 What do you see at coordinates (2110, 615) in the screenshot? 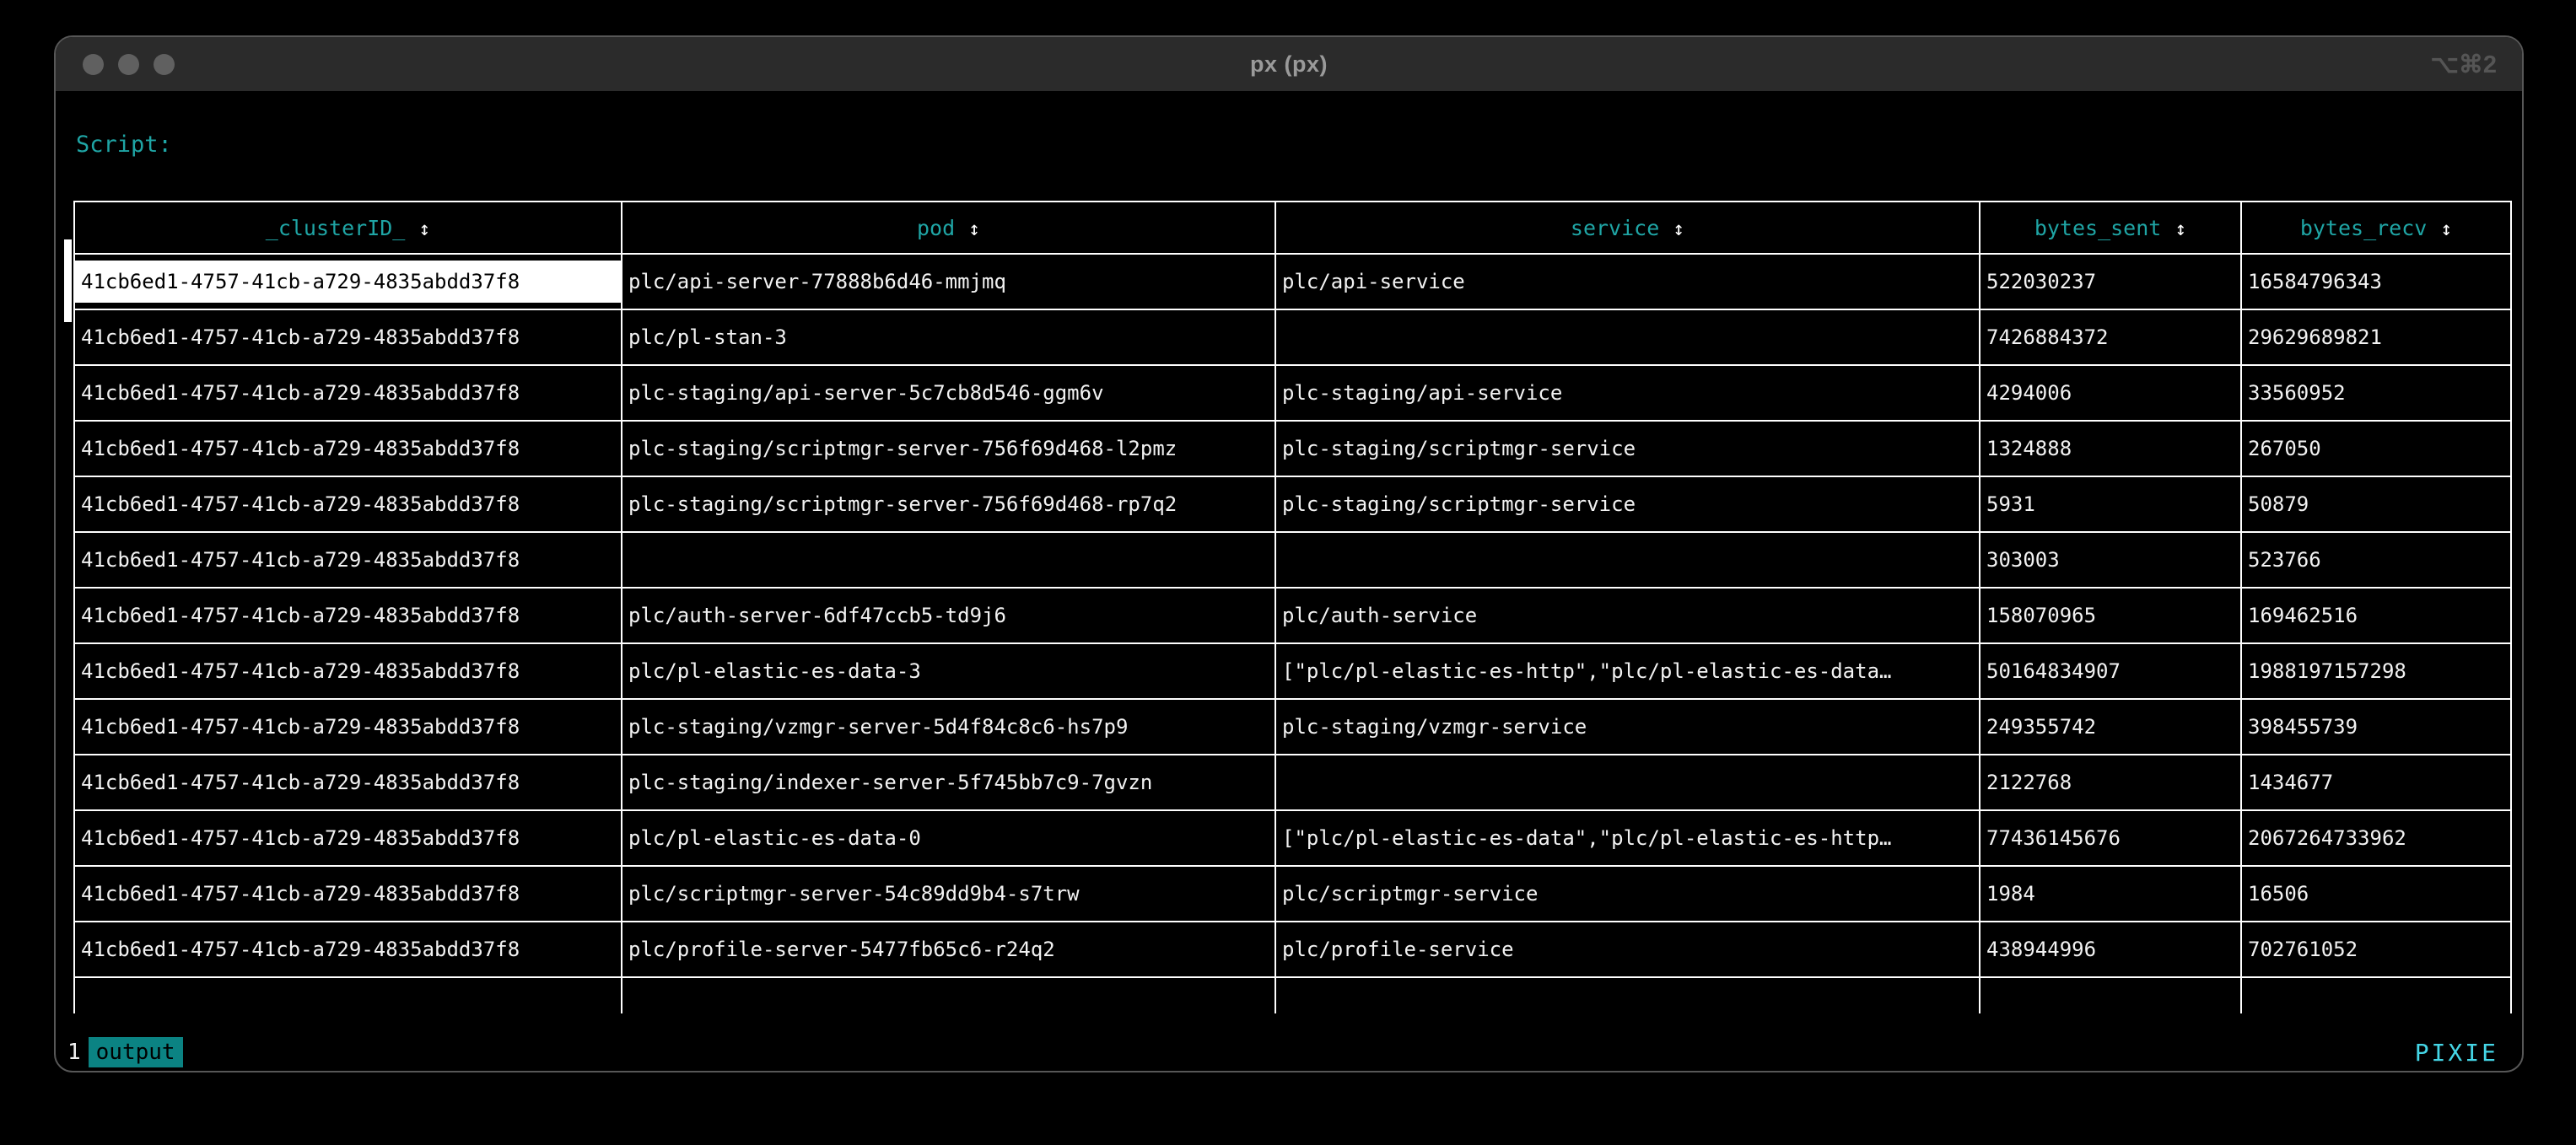
I see `table-cell: 158070965` at bounding box center [2110, 615].